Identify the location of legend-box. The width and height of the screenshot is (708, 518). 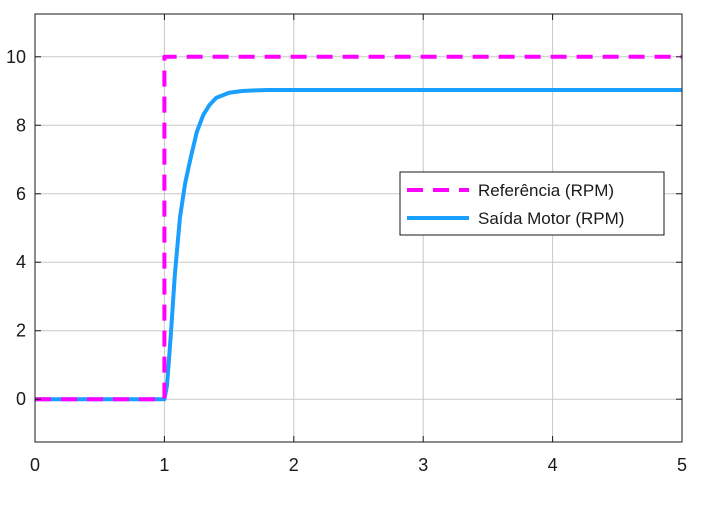
(532, 203).